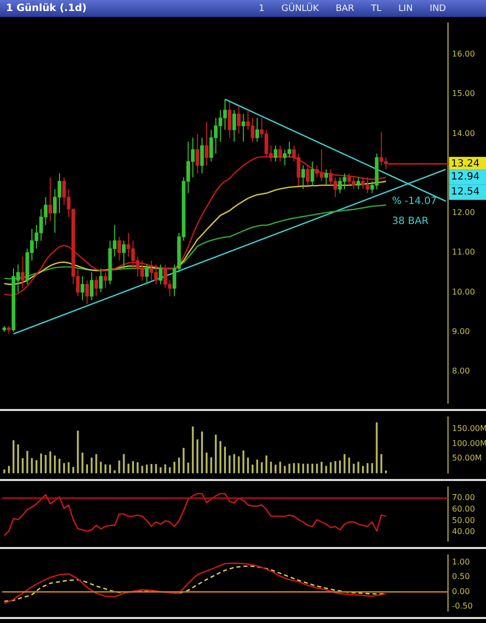 Image resolution: width=486 pixels, height=623 pixels. I want to click on y-tick-label: 50.00, so click(463, 520).